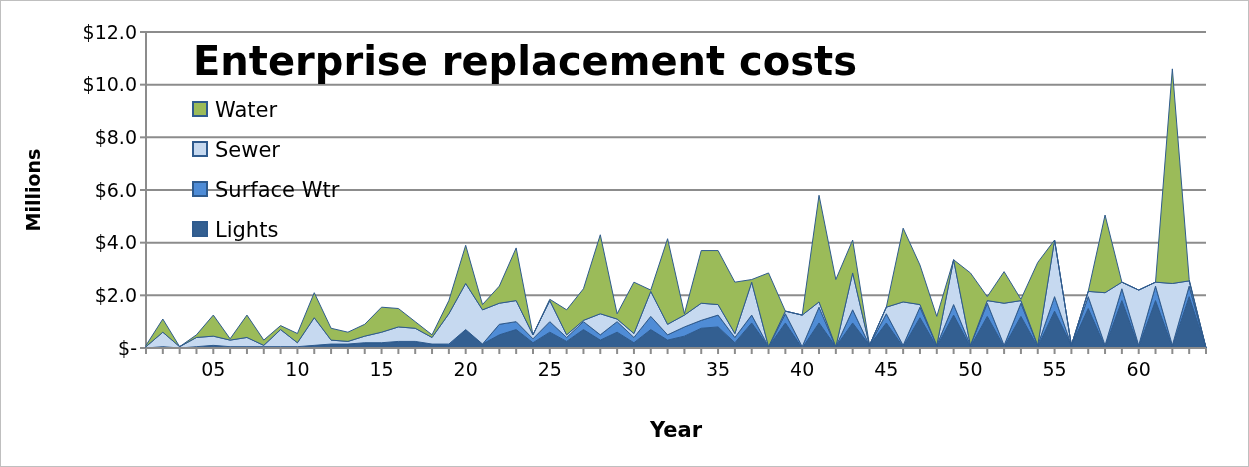 This screenshot has height=467, width=1249. I want to click on y-tick-label: $2.0, so click(115, 294).